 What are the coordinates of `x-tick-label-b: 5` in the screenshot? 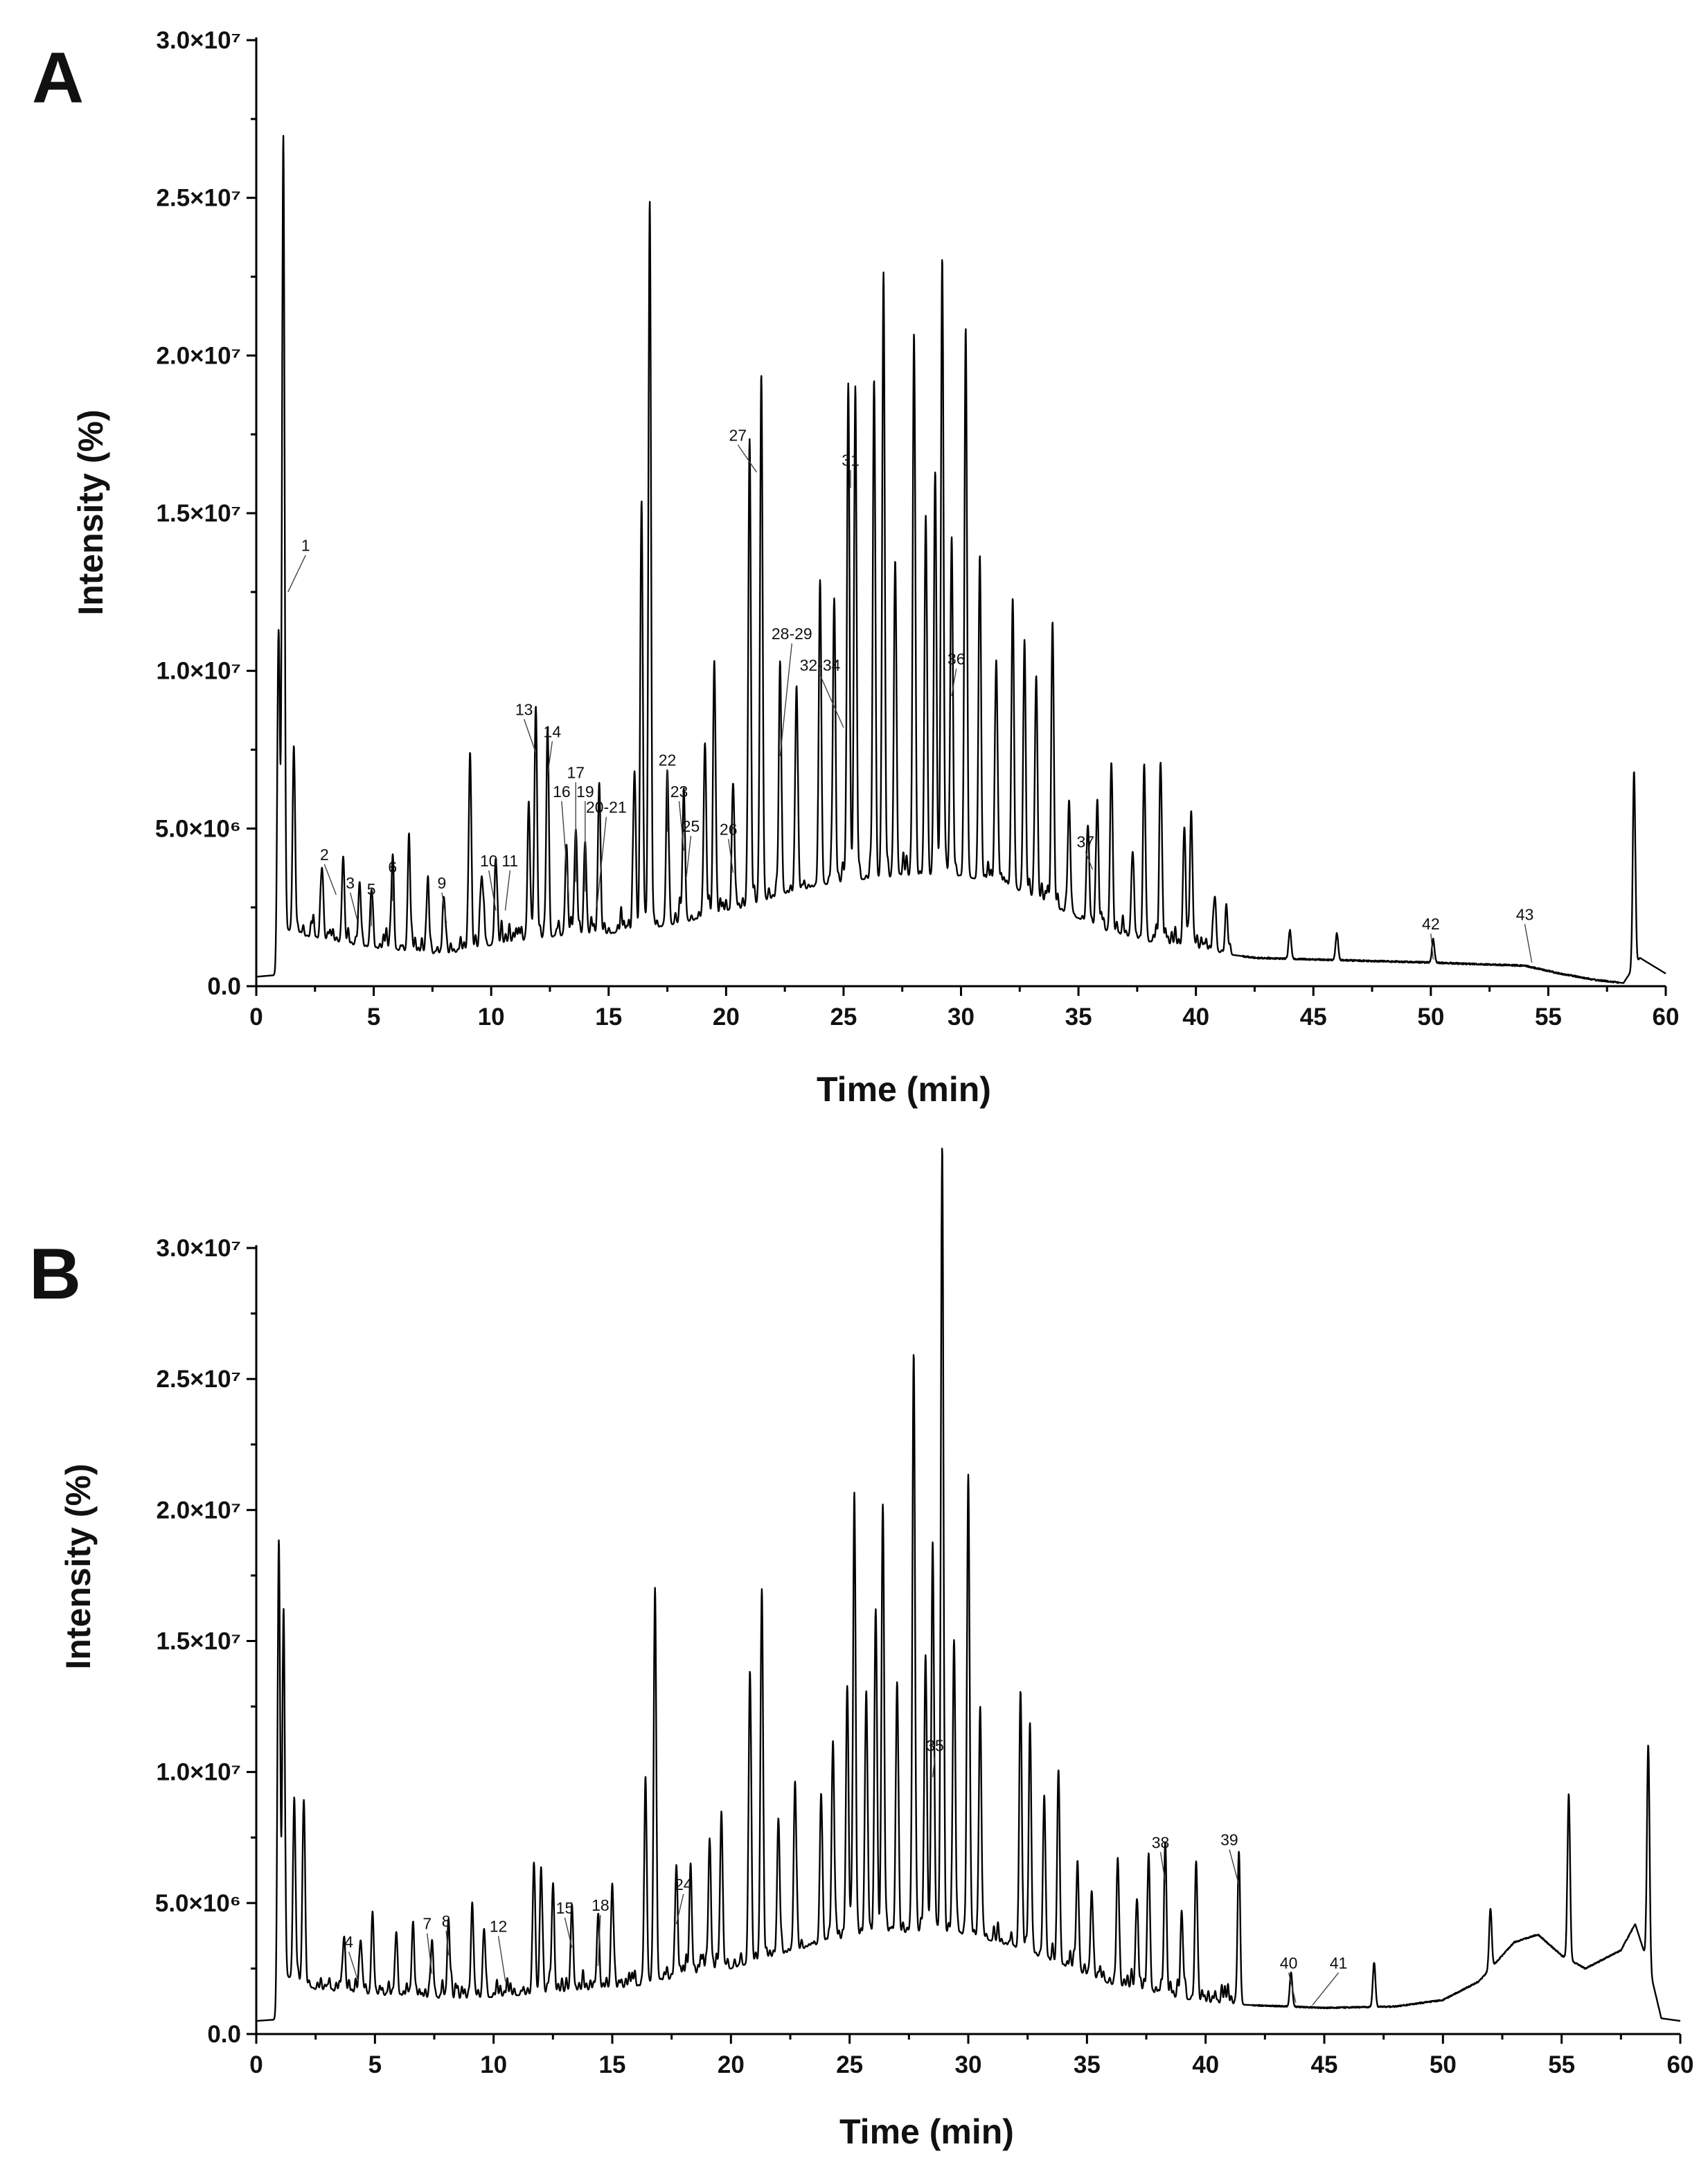 It's located at (375, 2064).